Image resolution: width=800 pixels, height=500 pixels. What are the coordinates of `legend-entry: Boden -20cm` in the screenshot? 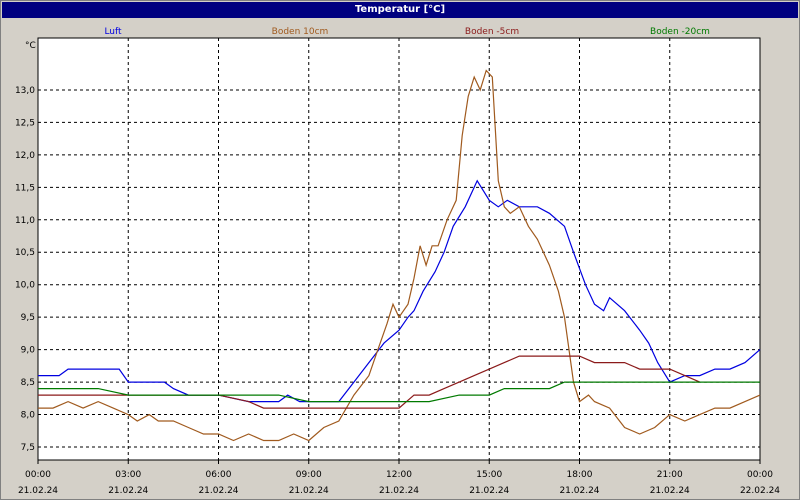 It's located at (680, 32).